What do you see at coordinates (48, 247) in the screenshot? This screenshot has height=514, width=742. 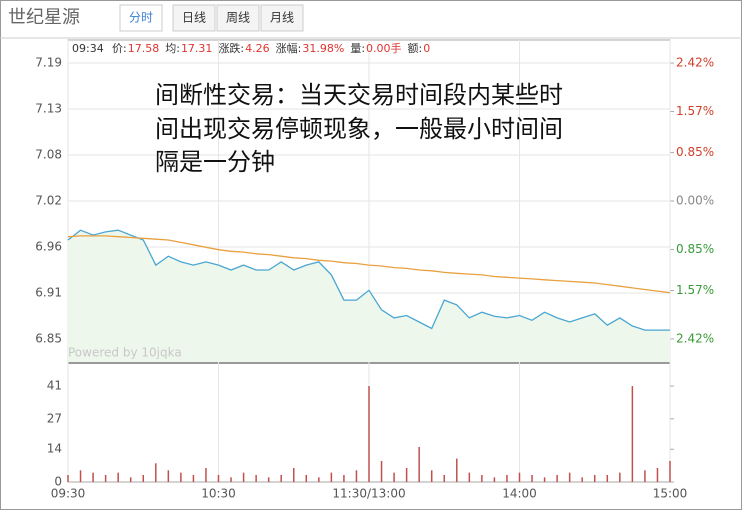 I see `y-tick-label: 6.96` at bounding box center [48, 247].